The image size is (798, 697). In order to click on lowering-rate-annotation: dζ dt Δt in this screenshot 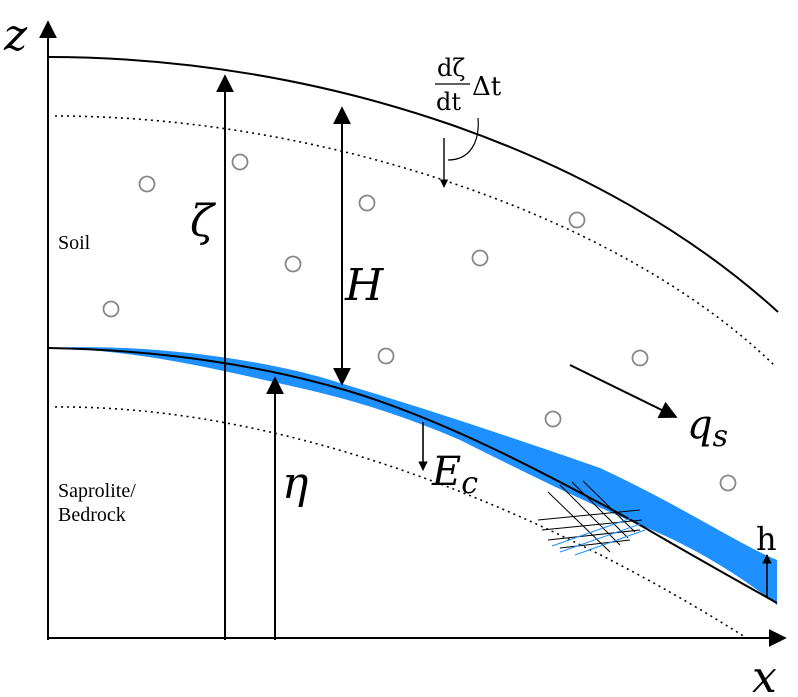, I will do `click(468, 121)`.